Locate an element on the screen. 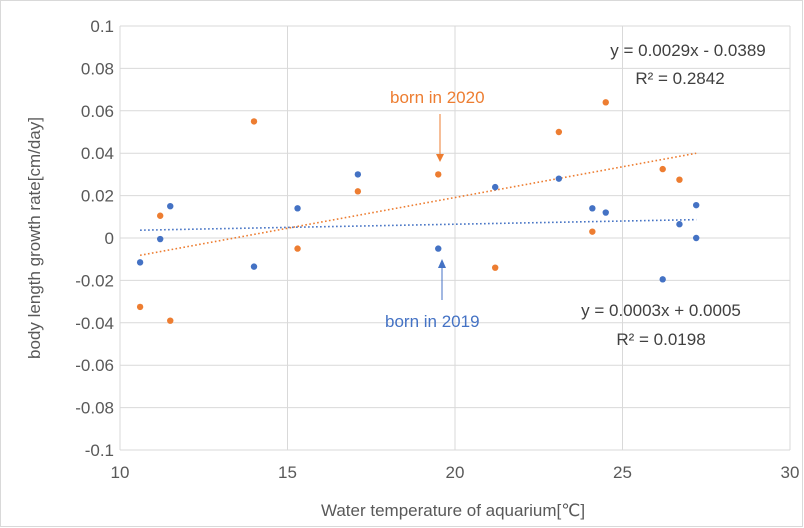 The height and width of the screenshot is (528, 804). y-tick-label: -0.06 is located at coordinates (94, 365).